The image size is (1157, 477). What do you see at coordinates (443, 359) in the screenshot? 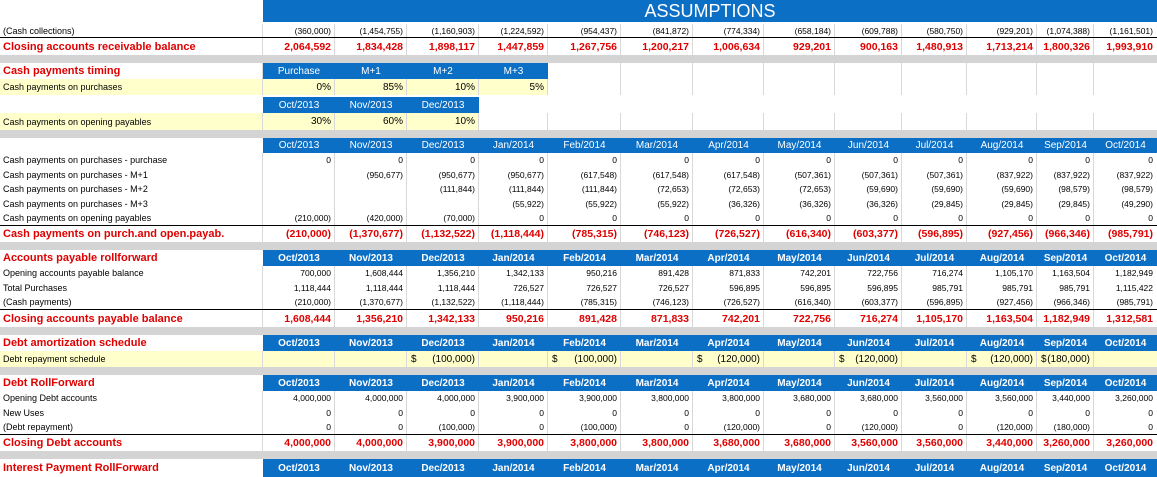
I see `debt-schedule-cell: $ (100,000)` at bounding box center [443, 359].